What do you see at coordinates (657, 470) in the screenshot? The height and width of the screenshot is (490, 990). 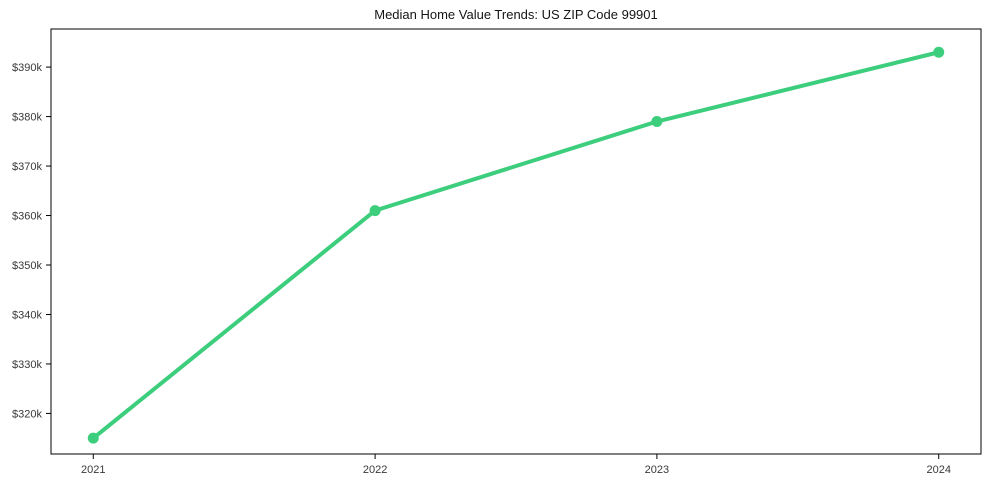 I see `x-tick-label: 2023` at bounding box center [657, 470].